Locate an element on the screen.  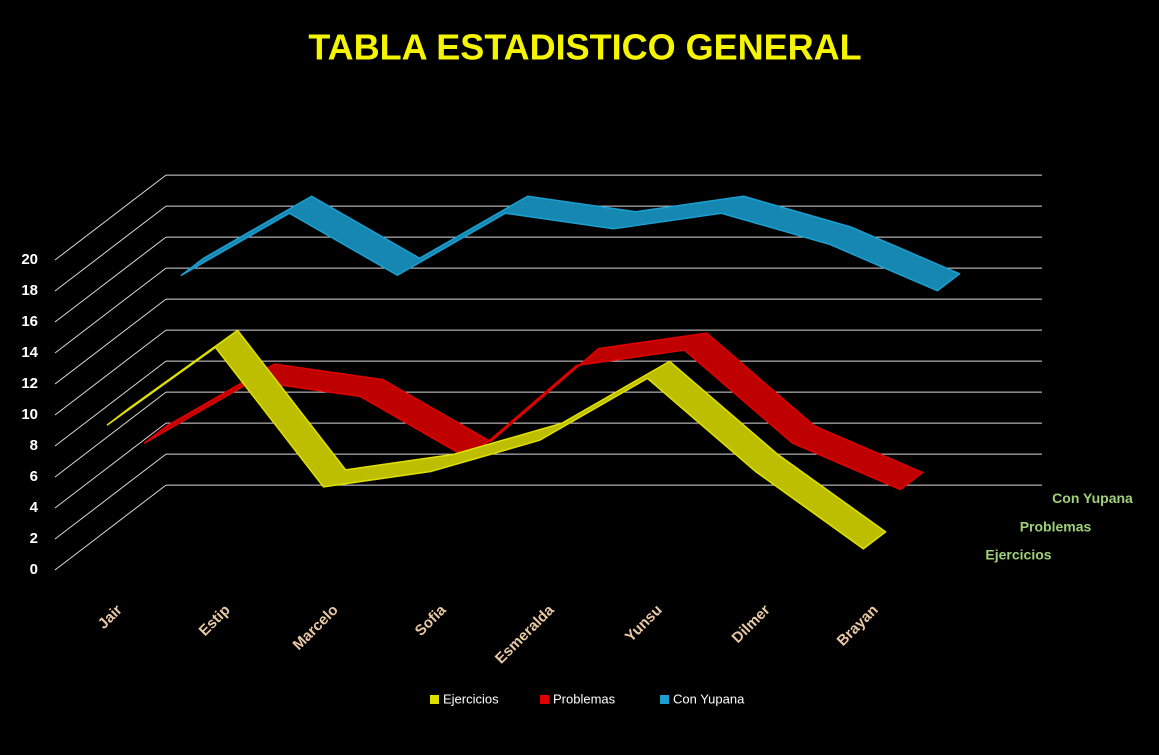
y-tick-label: 6 is located at coordinates (34, 476).